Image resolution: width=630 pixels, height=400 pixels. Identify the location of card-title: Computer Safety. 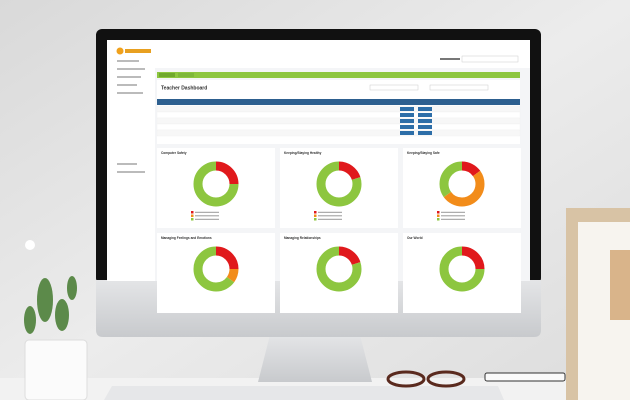
(174, 153).